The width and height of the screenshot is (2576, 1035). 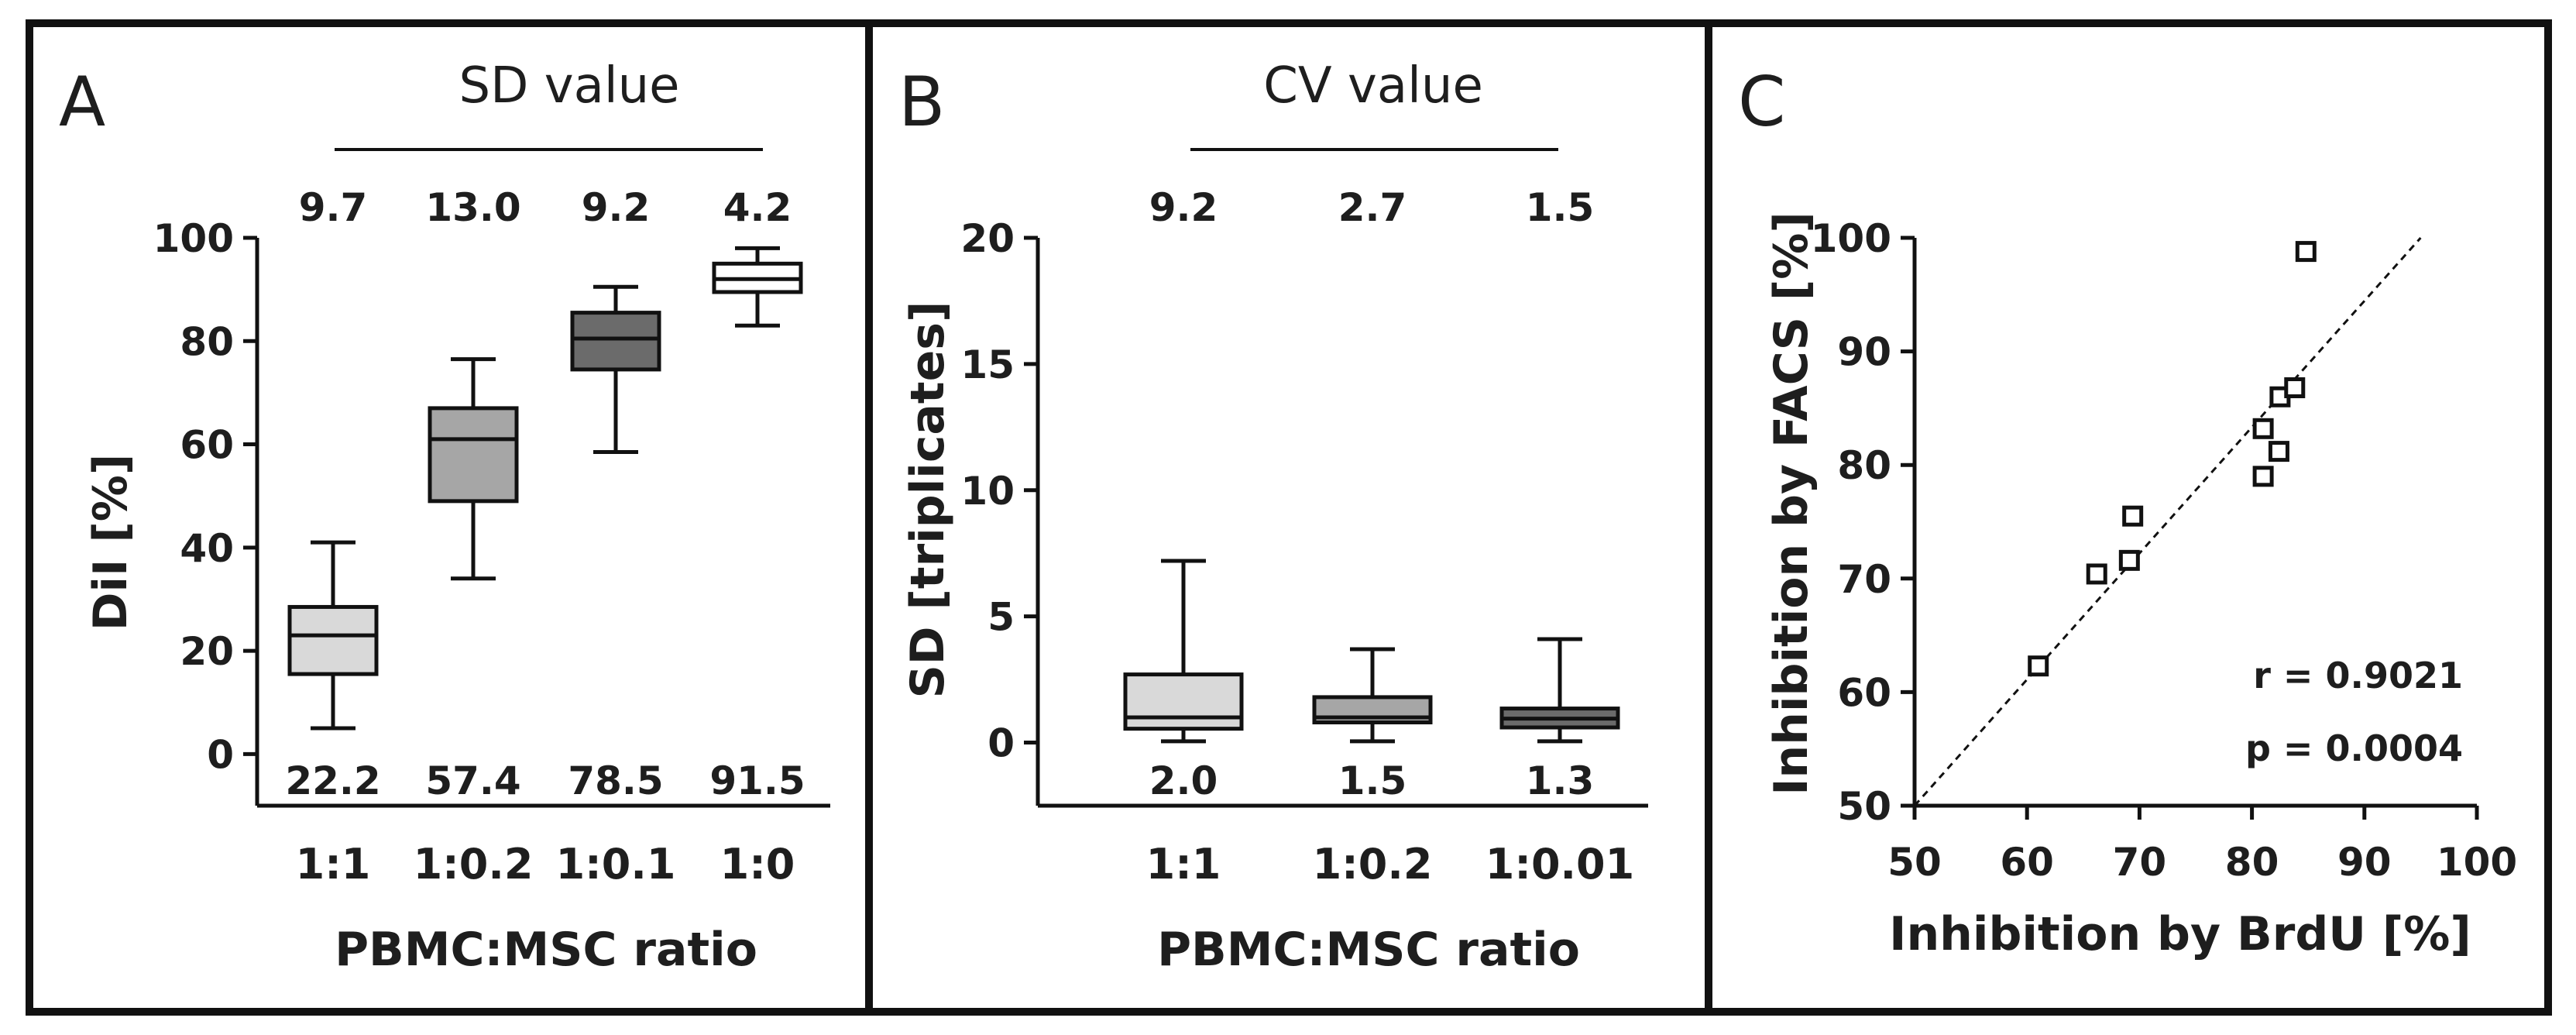 What do you see at coordinates (1183, 207) in the screenshot?
I see `panel-b-top-label: 9.2` at bounding box center [1183, 207].